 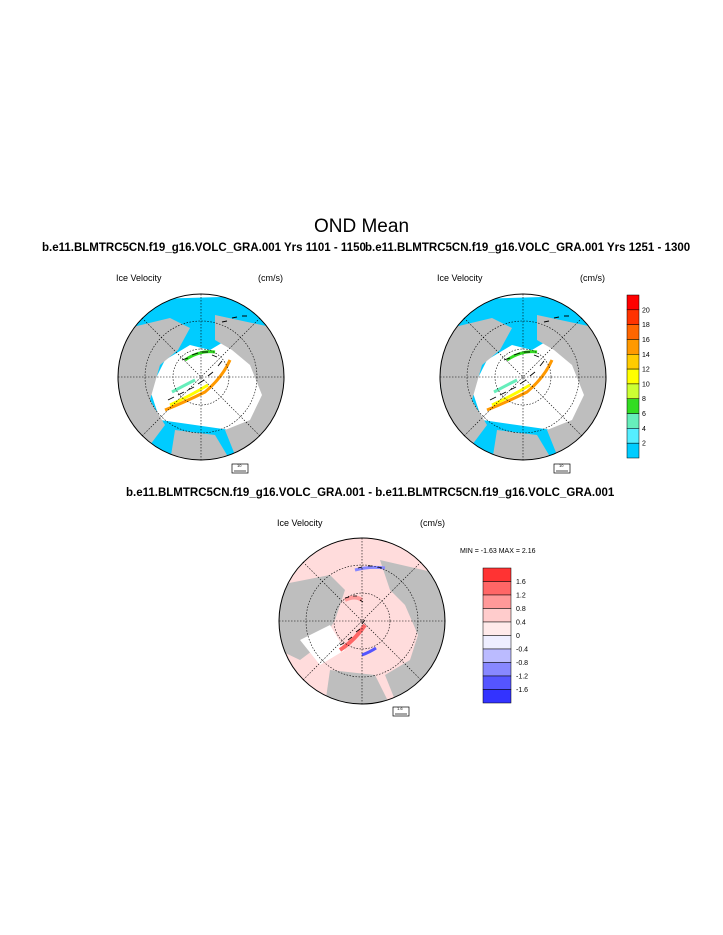 I want to click on colorbar-diff-tick-label: 1.6, so click(x=521, y=582).